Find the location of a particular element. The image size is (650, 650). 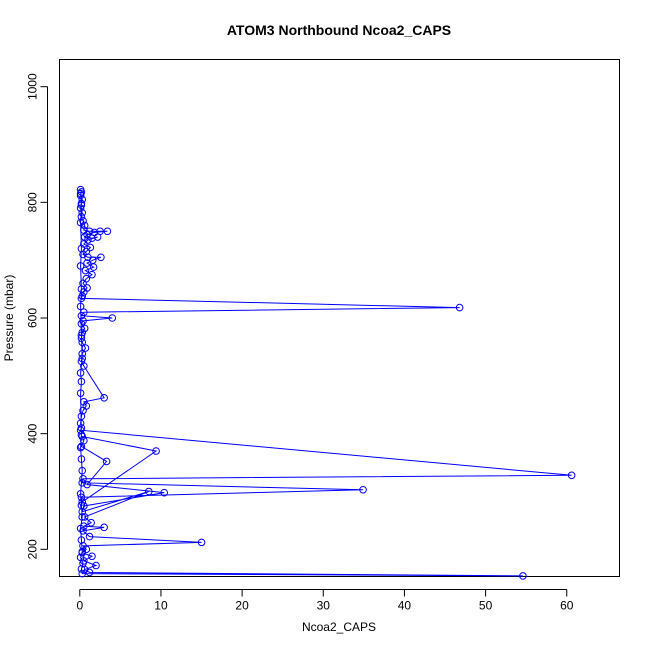

x-tick-label: 20 is located at coordinates (242, 606).